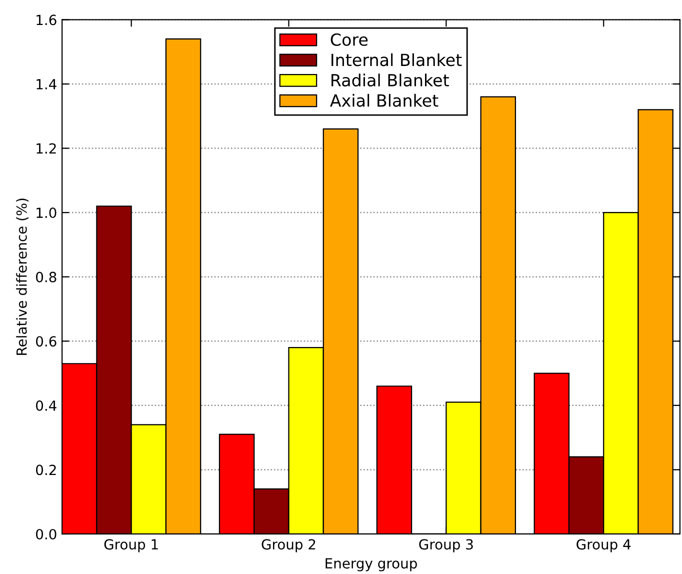 Image resolution: width=682 pixels, height=574 pixels. Describe the element at coordinates (46, 405) in the screenshot. I see `y-tick-label: 0.4` at that location.